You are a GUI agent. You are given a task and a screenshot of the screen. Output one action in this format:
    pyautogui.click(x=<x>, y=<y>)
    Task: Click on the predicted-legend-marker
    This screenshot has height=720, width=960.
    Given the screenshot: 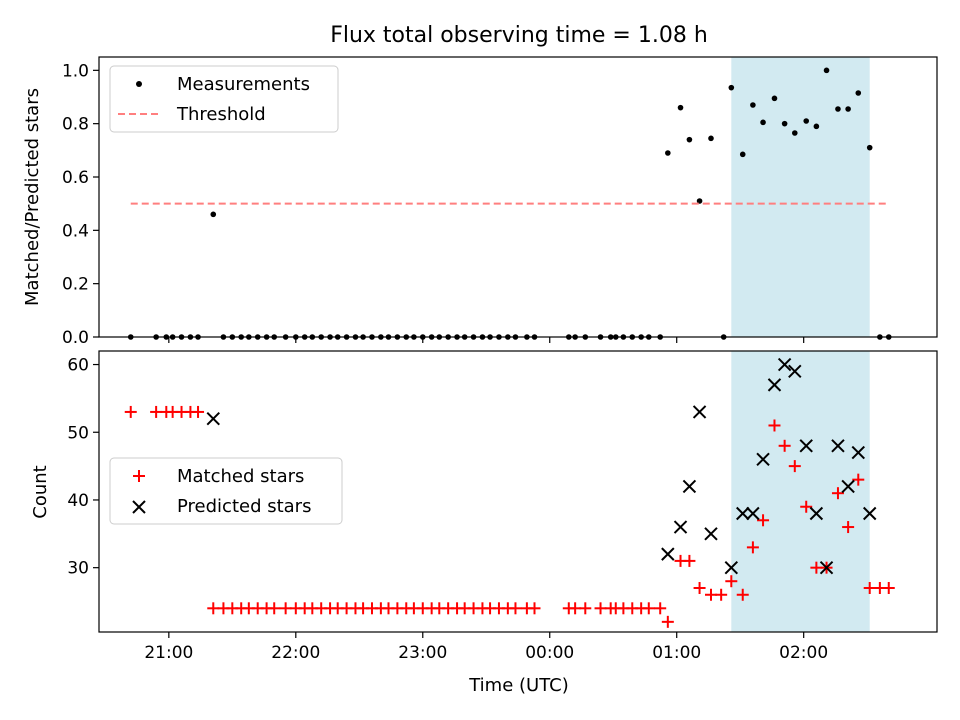 What is the action you would take?
    pyautogui.click(x=139, y=507)
    